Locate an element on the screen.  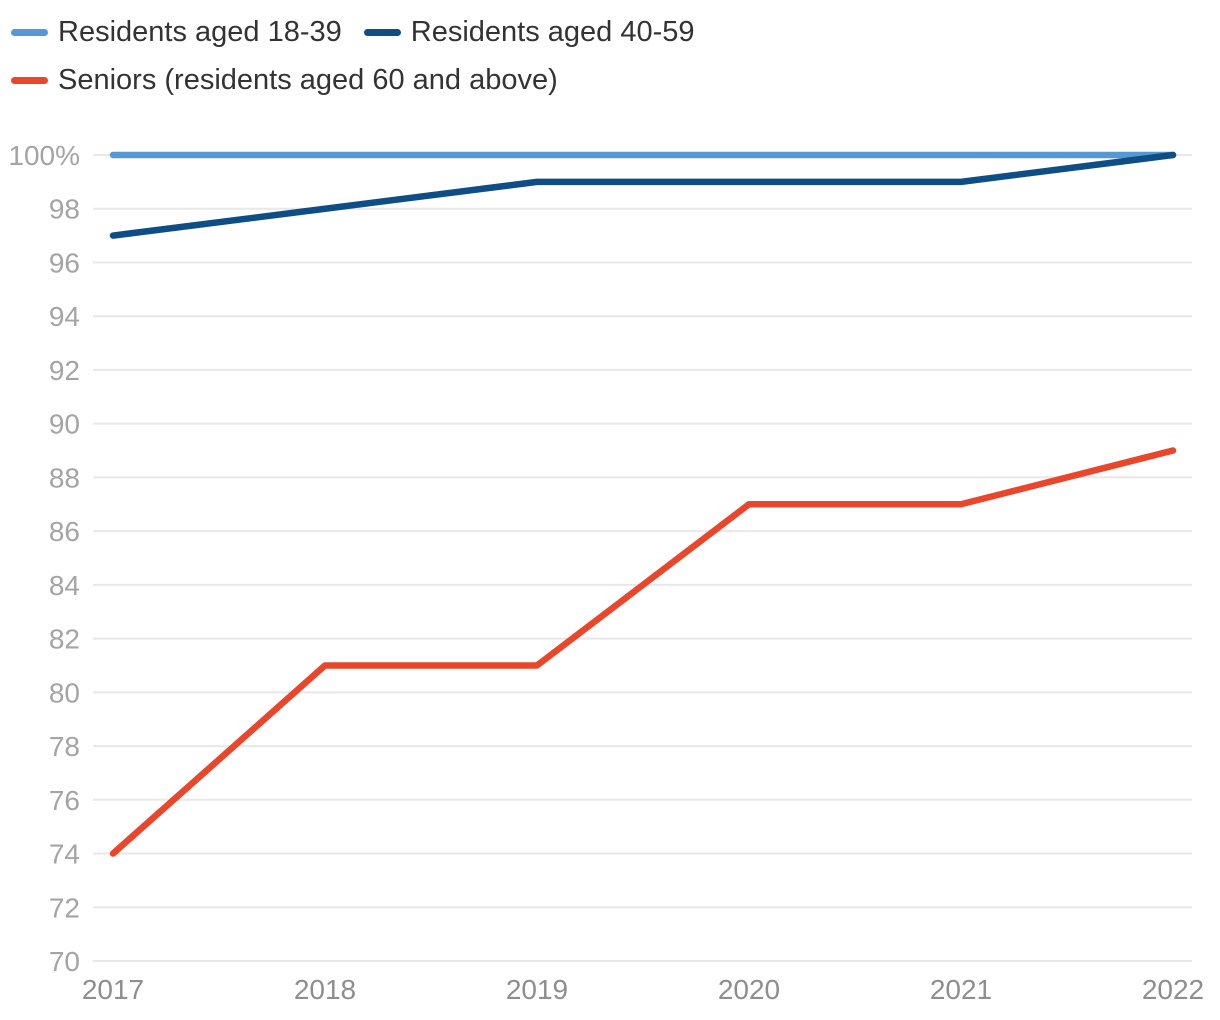
legend-swatch-seniors-residents-aged-60-and-above is located at coordinates (29, 80).